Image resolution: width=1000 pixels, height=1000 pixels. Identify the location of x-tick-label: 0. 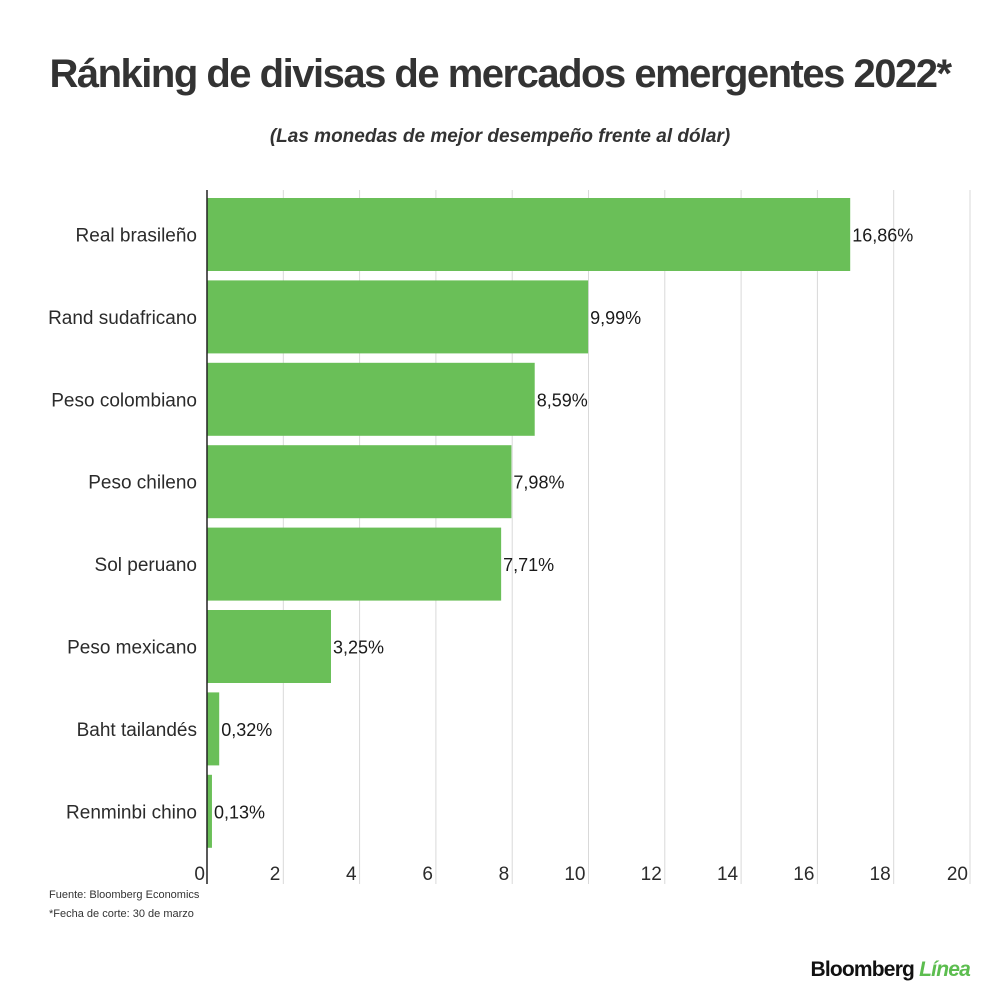
(199, 874).